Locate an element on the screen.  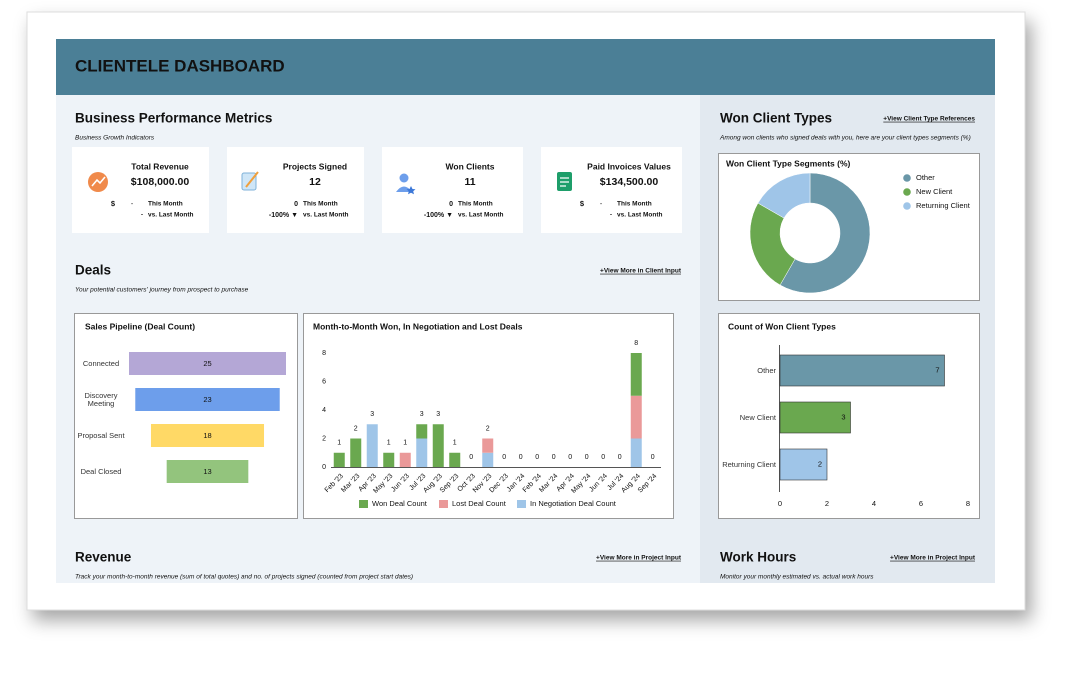
chart-box is located at coordinates (488, 416).